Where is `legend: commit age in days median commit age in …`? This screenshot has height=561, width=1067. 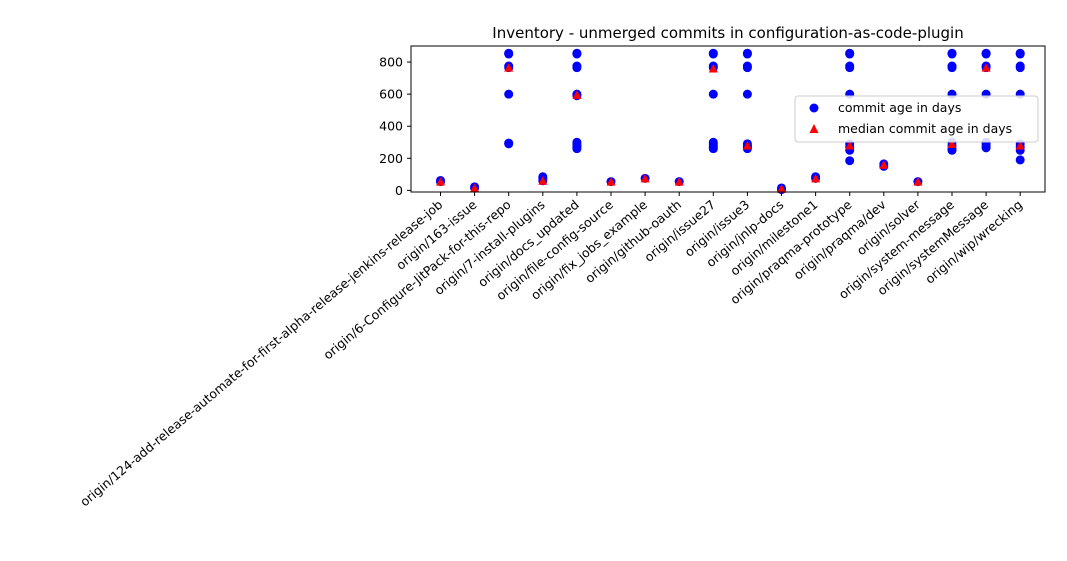
legend: commit age in days median commit age in … is located at coordinates (916, 119).